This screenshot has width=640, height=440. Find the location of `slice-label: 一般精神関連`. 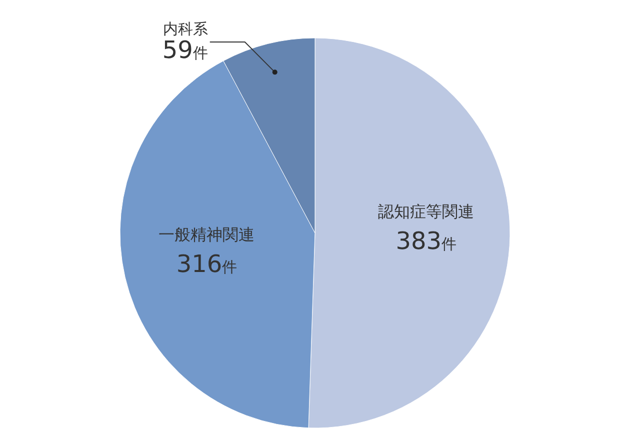

slice-label: 一般精神関連 is located at coordinates (206, 234).